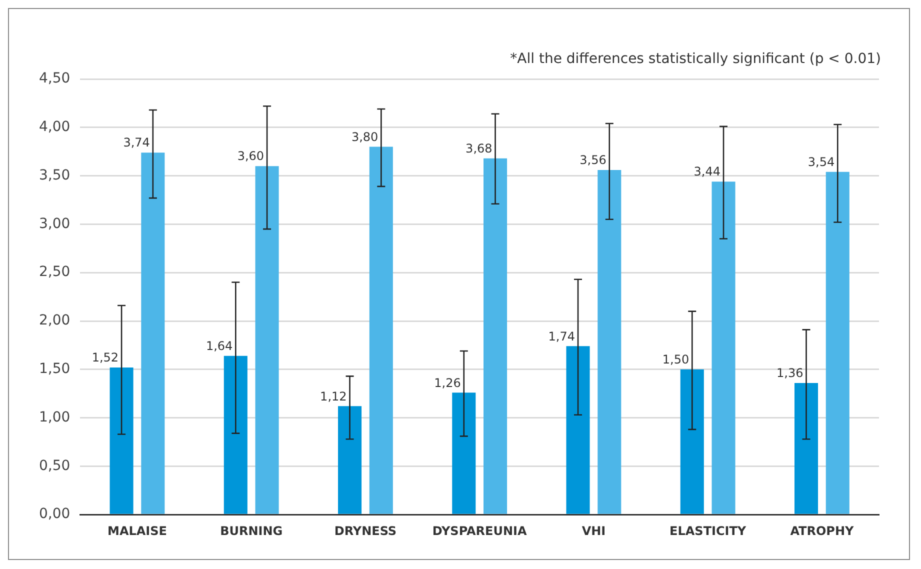 The height and width of the screenshot is (569, 921). I want to click on y-tick-label: 4,00, so click(54, 127).